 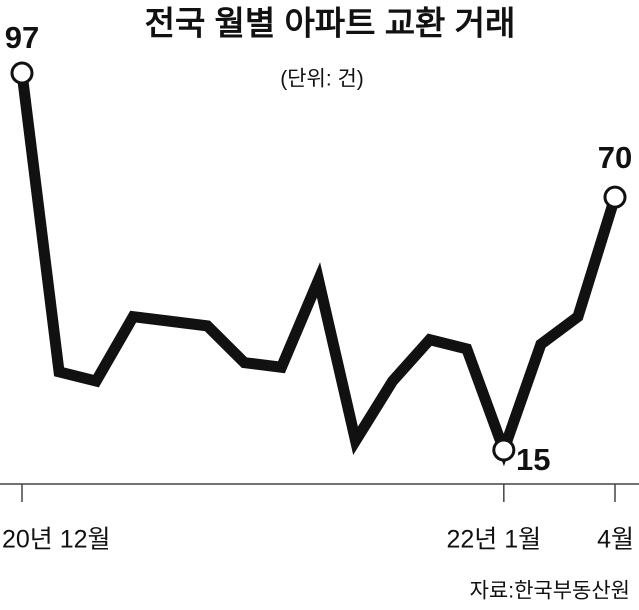 I want to click on source: 자료:한국부동산원, so click(x=550, y=591).